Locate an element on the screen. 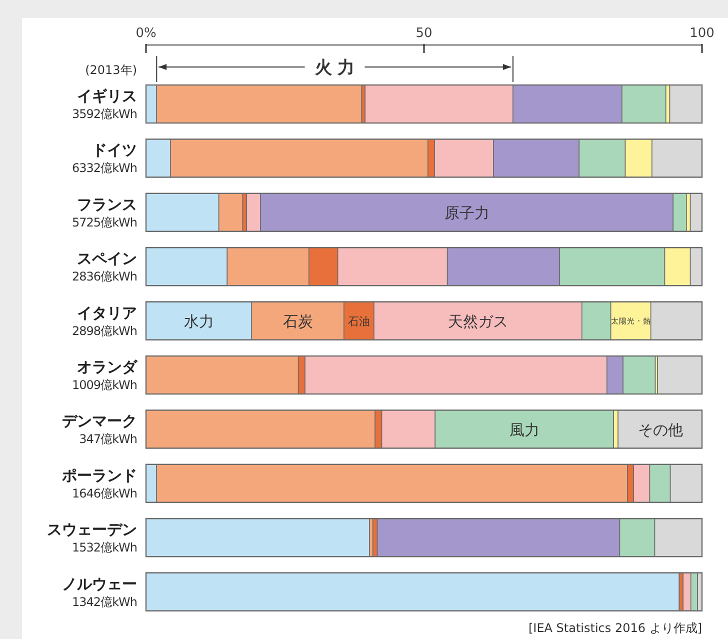 Image resolution: width=728 pixels, height=639 pixels. annotation: 風力 is located at coordinates (525, 429).